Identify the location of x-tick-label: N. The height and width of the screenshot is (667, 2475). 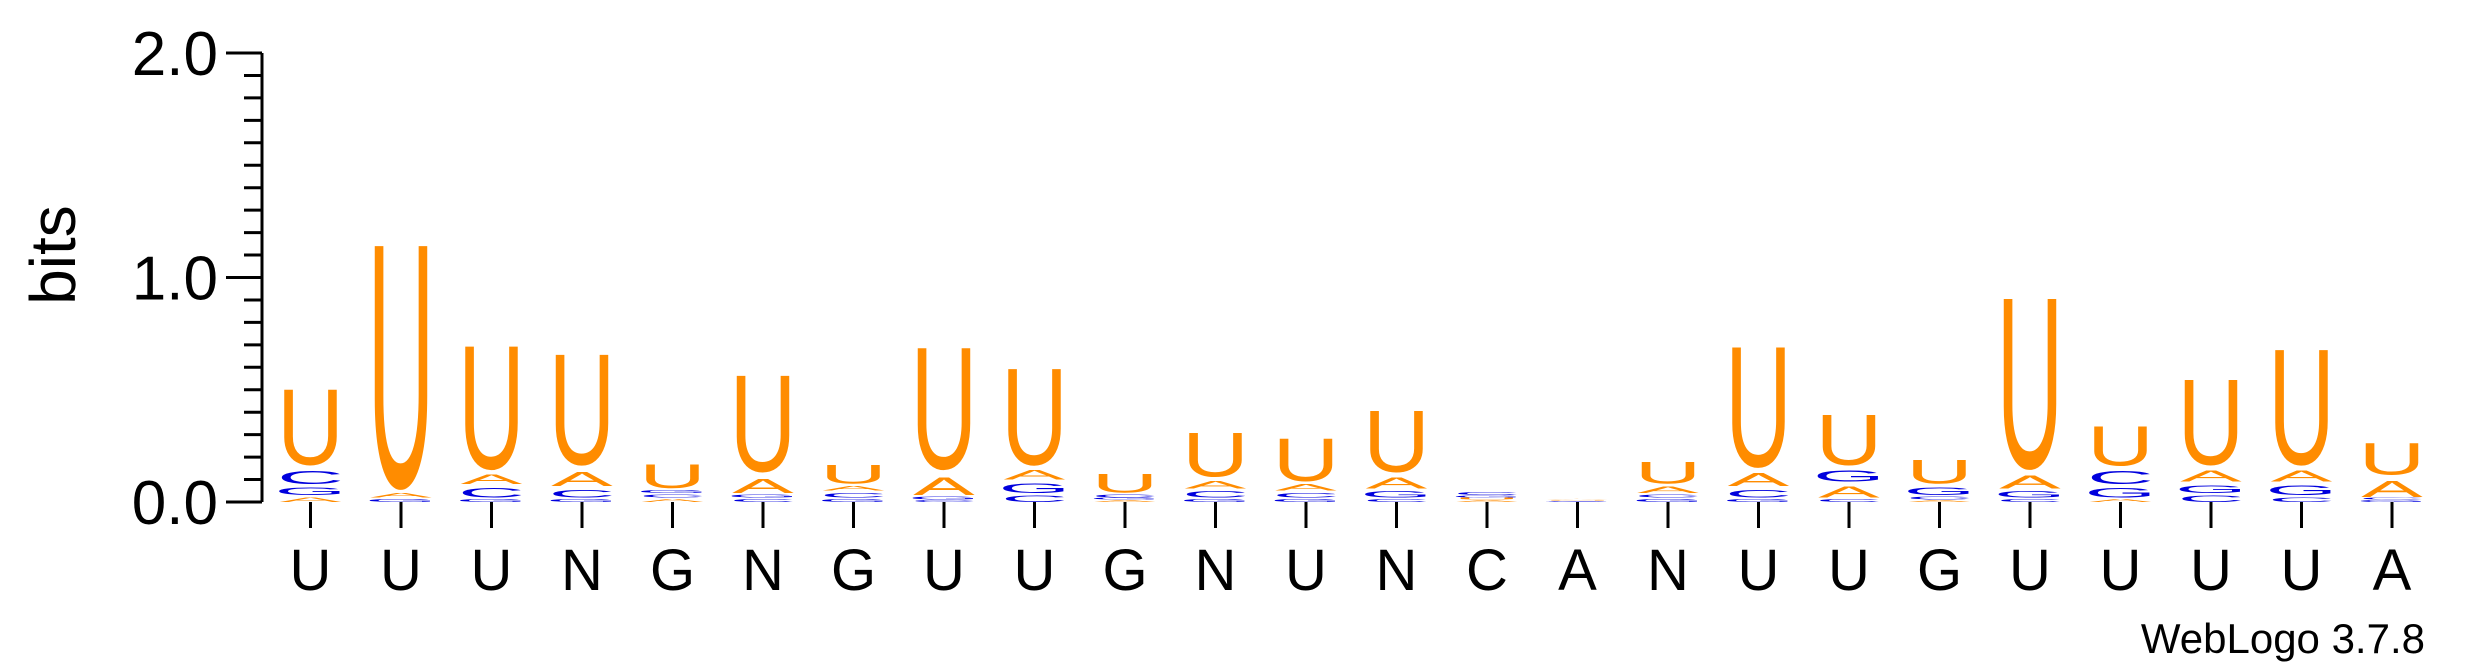
(582, 570).